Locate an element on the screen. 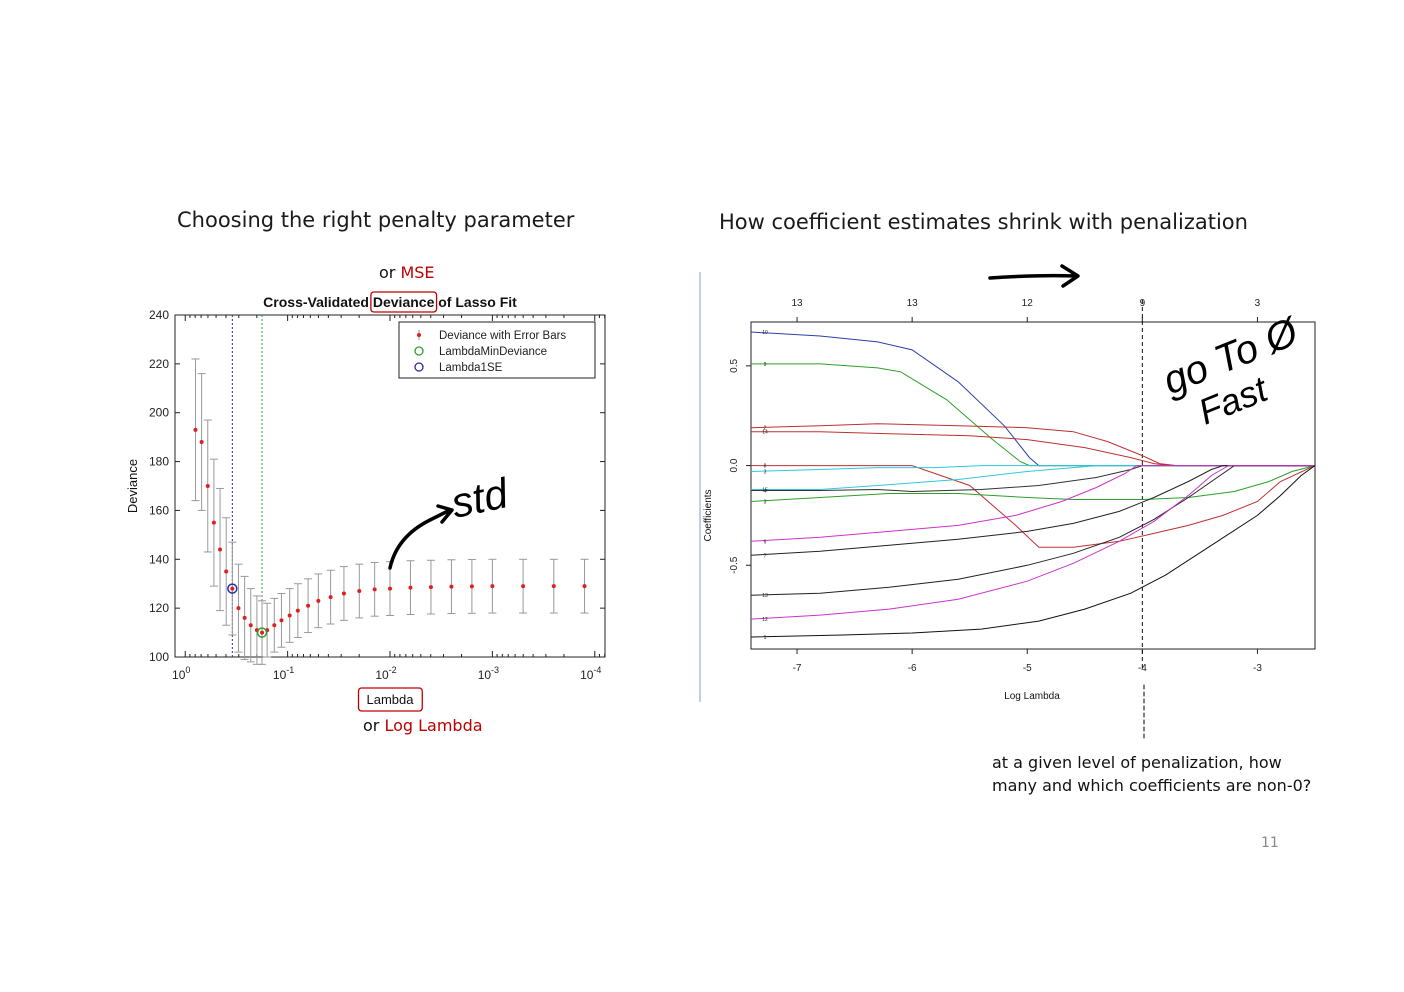 This screenshot has width=1404, height=992. x-tick-label: 10⁻² is located at coordinates (385, 673).